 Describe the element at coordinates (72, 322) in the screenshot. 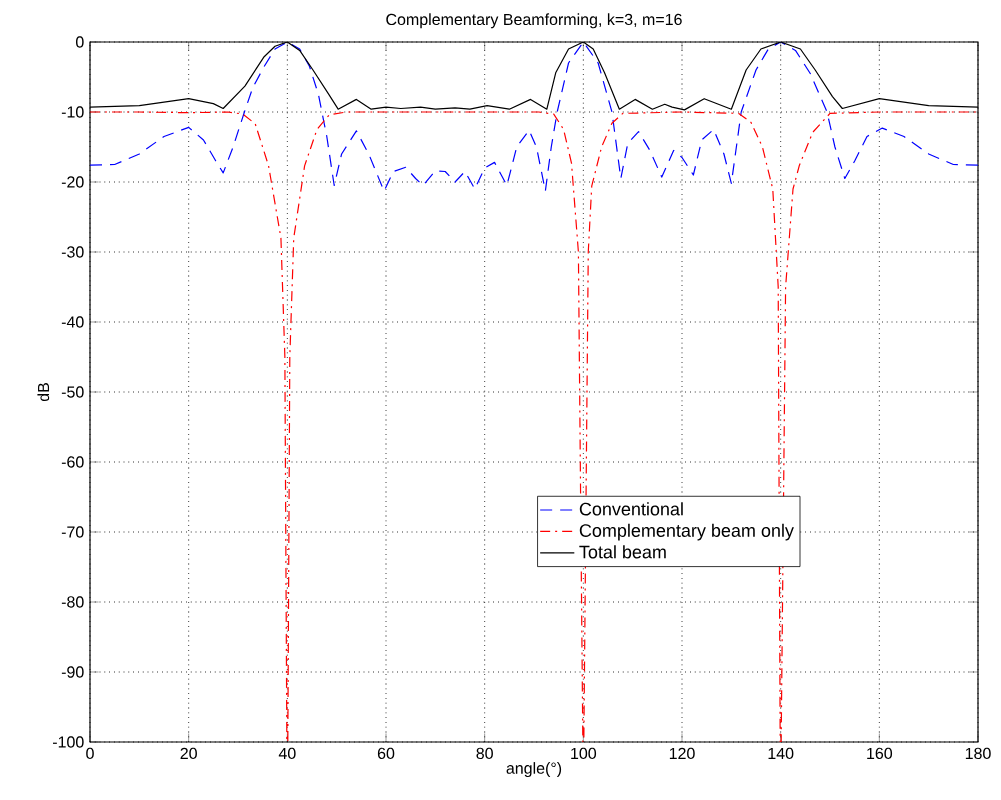

I see `y-tick-label: -40` at that location.